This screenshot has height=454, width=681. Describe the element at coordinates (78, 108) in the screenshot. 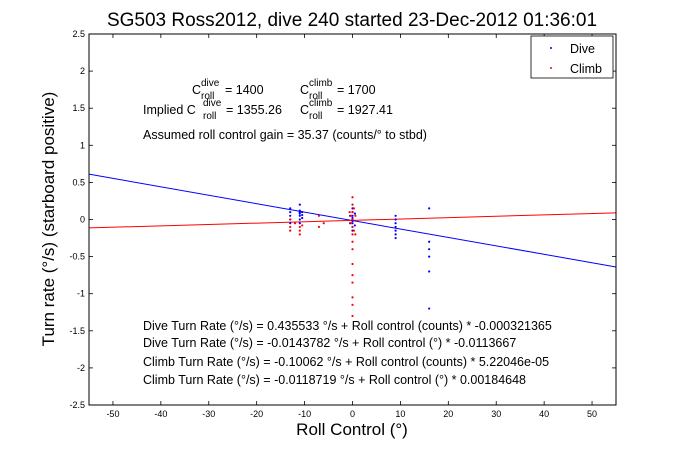

I see `y-tick-label: 1.5` at that location.